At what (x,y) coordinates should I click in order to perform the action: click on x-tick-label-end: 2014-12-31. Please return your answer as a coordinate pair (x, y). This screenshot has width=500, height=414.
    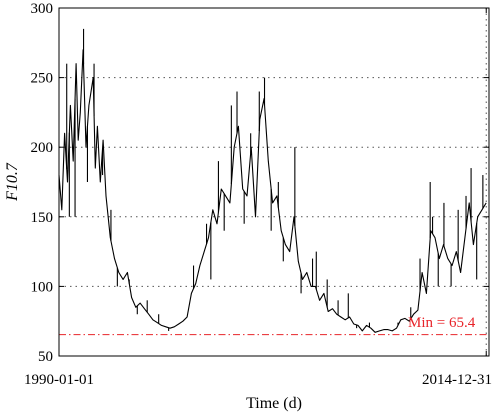
    Looking at the image, I should click on (457, 380).